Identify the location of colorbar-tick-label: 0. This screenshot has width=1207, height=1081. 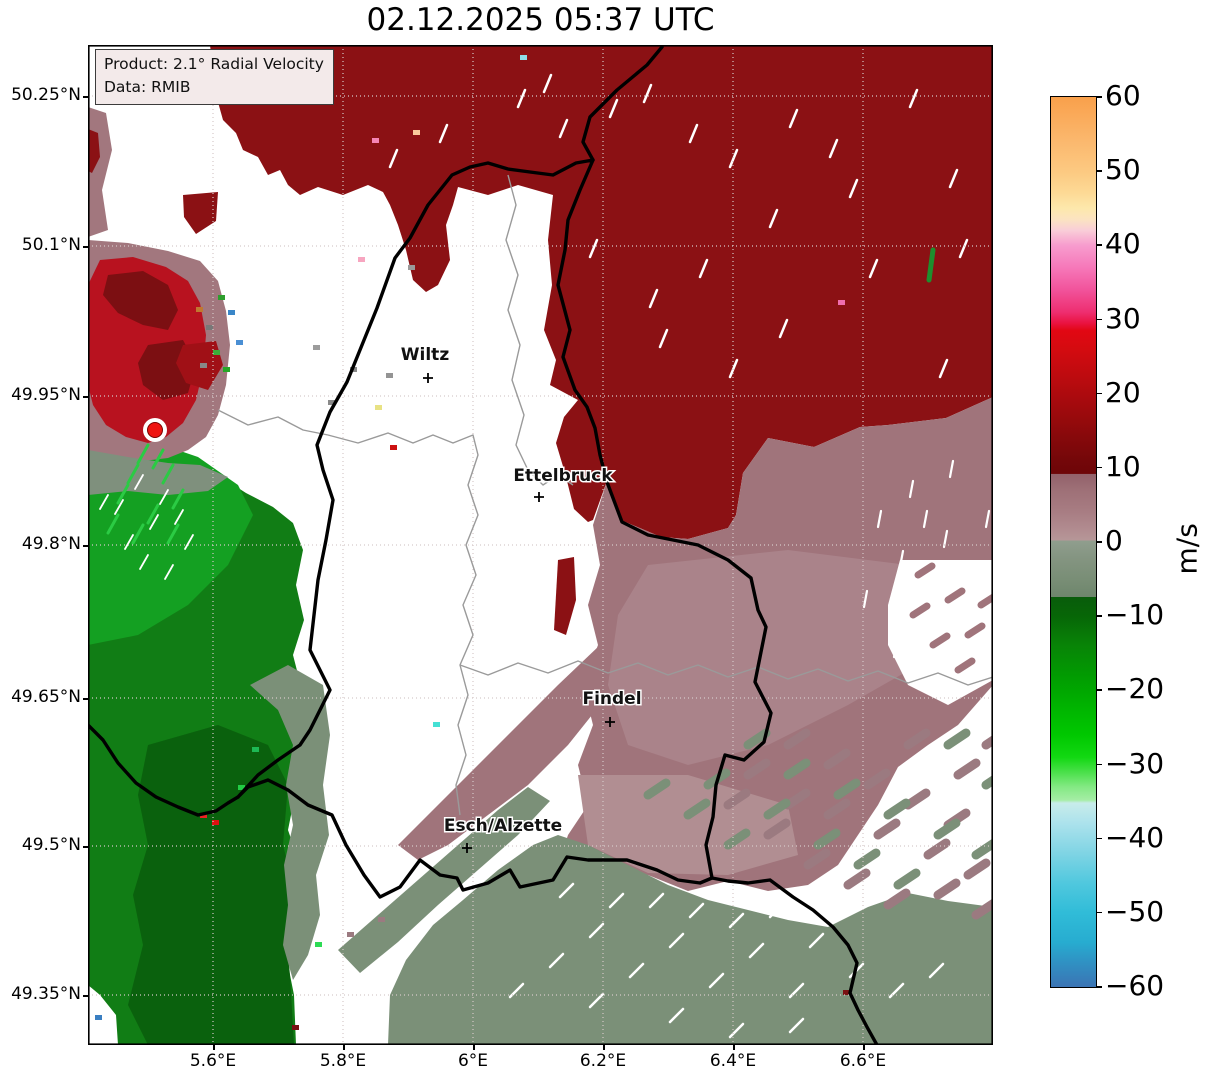
(1114, 540).